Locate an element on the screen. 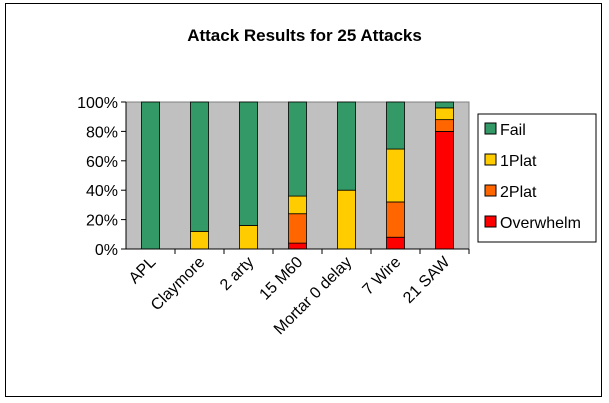 The image size is (609, 403). x-tick-label: 21 SAW is located at coordinates (427, 280).